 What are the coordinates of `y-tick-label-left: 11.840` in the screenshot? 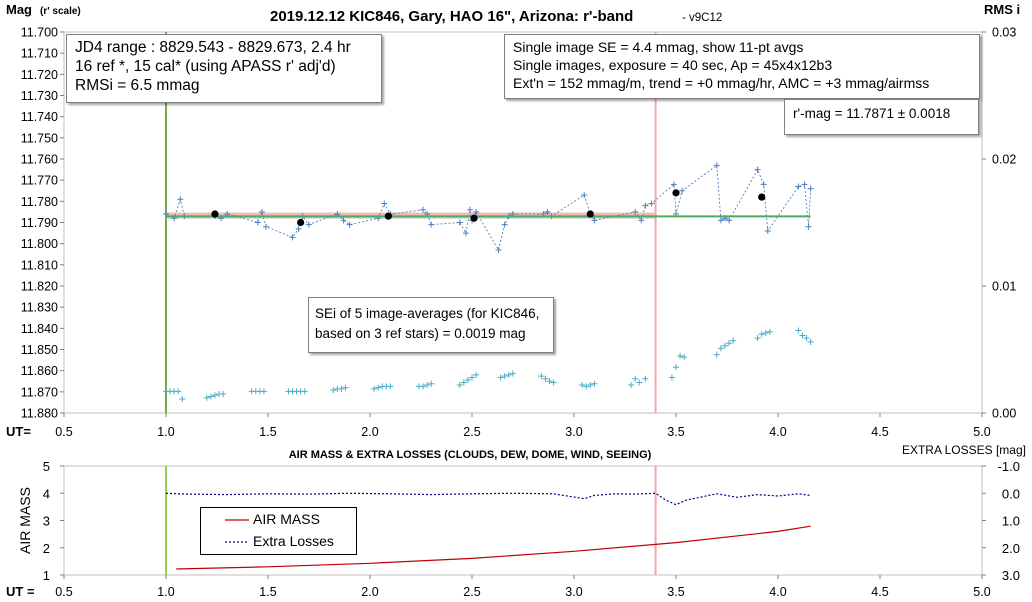 It's located at (39, 329).